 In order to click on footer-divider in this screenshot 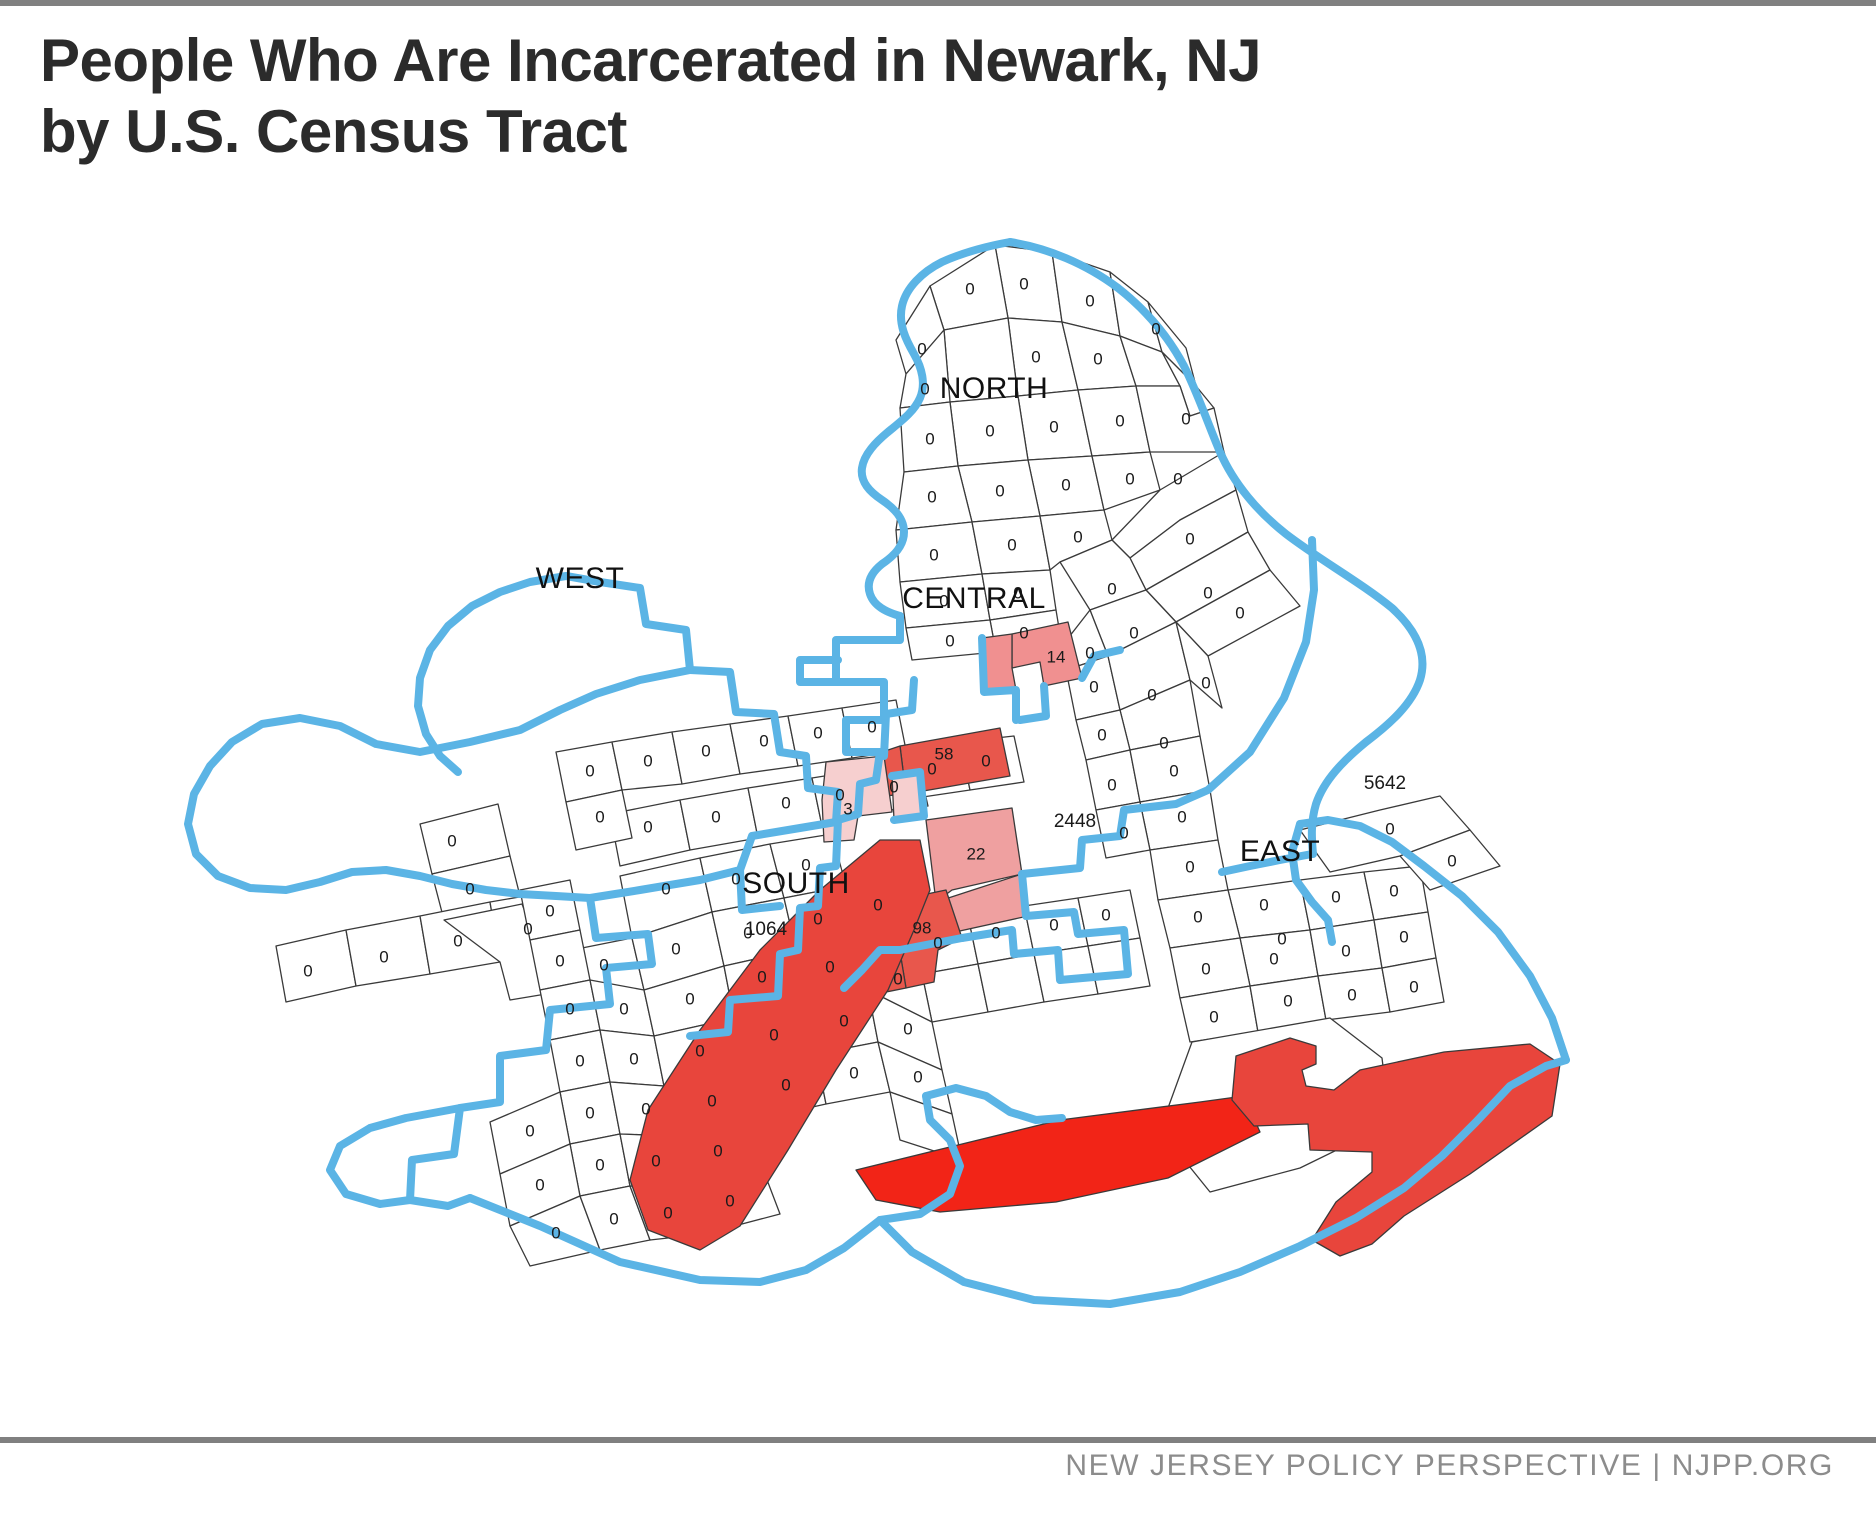, I will do `click(938, 1440)`.